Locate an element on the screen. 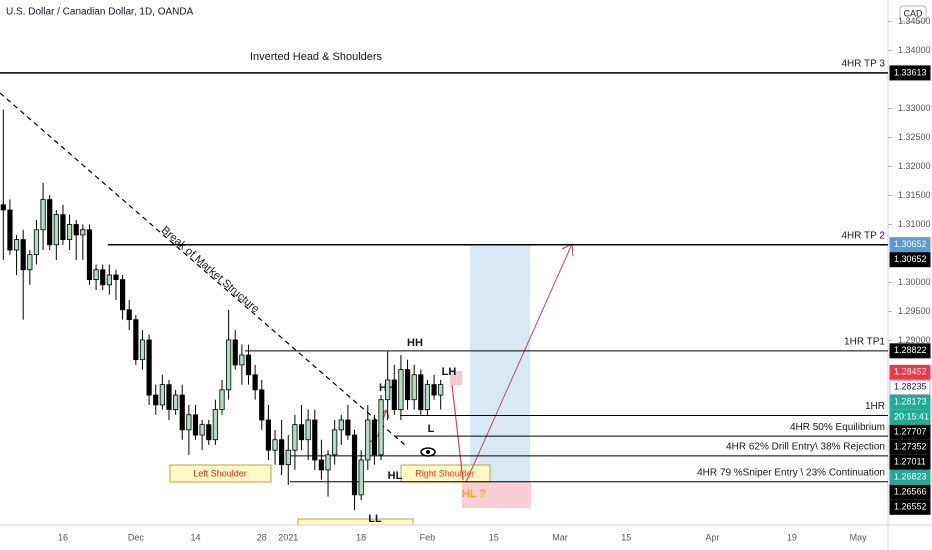  currency-label: CAD is located at coordinates (913, 13).